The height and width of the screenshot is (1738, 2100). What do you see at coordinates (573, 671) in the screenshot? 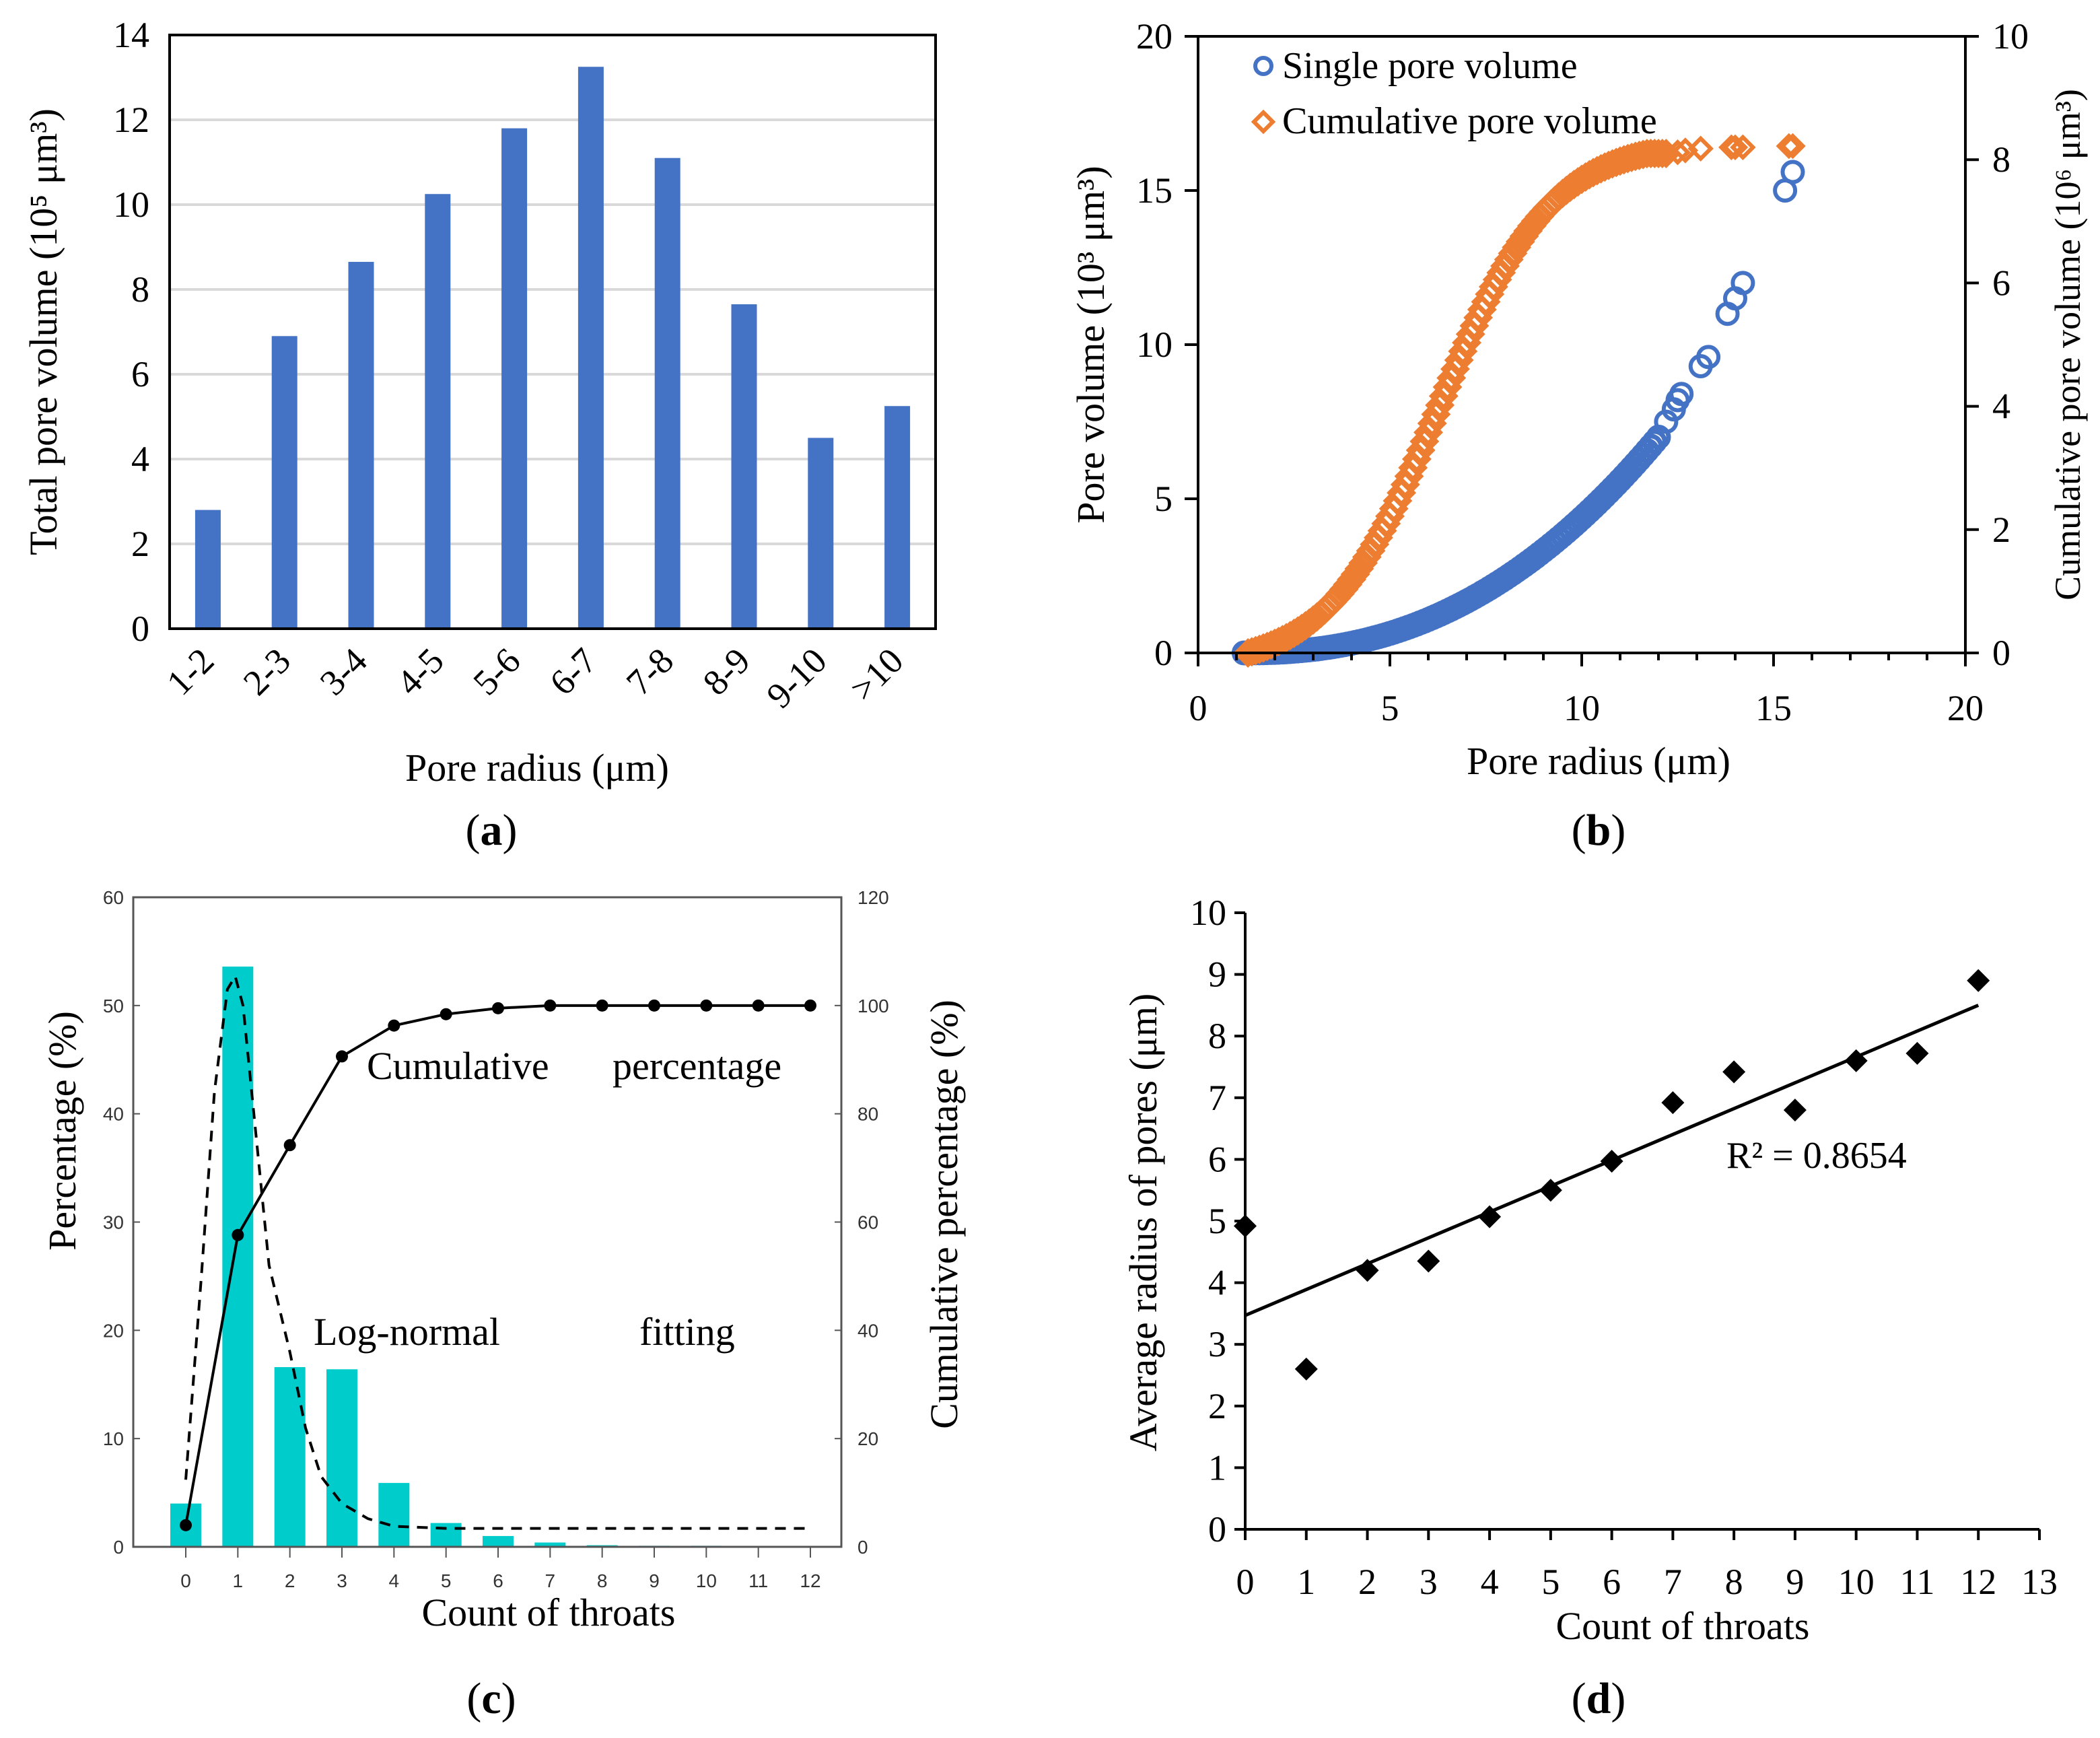
I see `x-tick-label: 6-7` at bounding box center [573, 671].